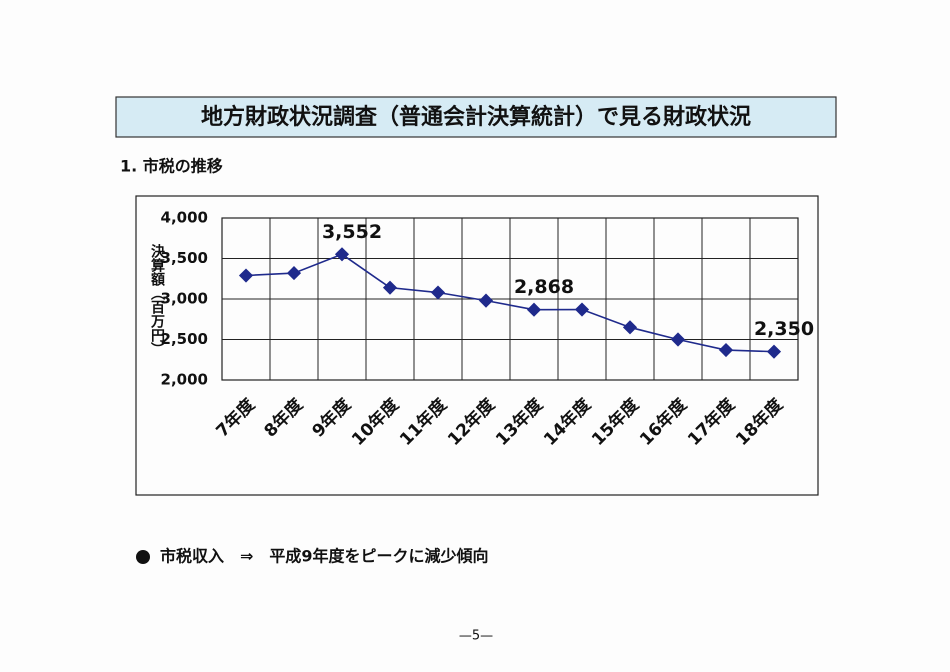 Image resolution: width=950 pixels, height=672 pixels. Describe the element at coordinates (157, 299) in the screenshot. I see `y-axis-label: 決算額（百万円）` at that location.